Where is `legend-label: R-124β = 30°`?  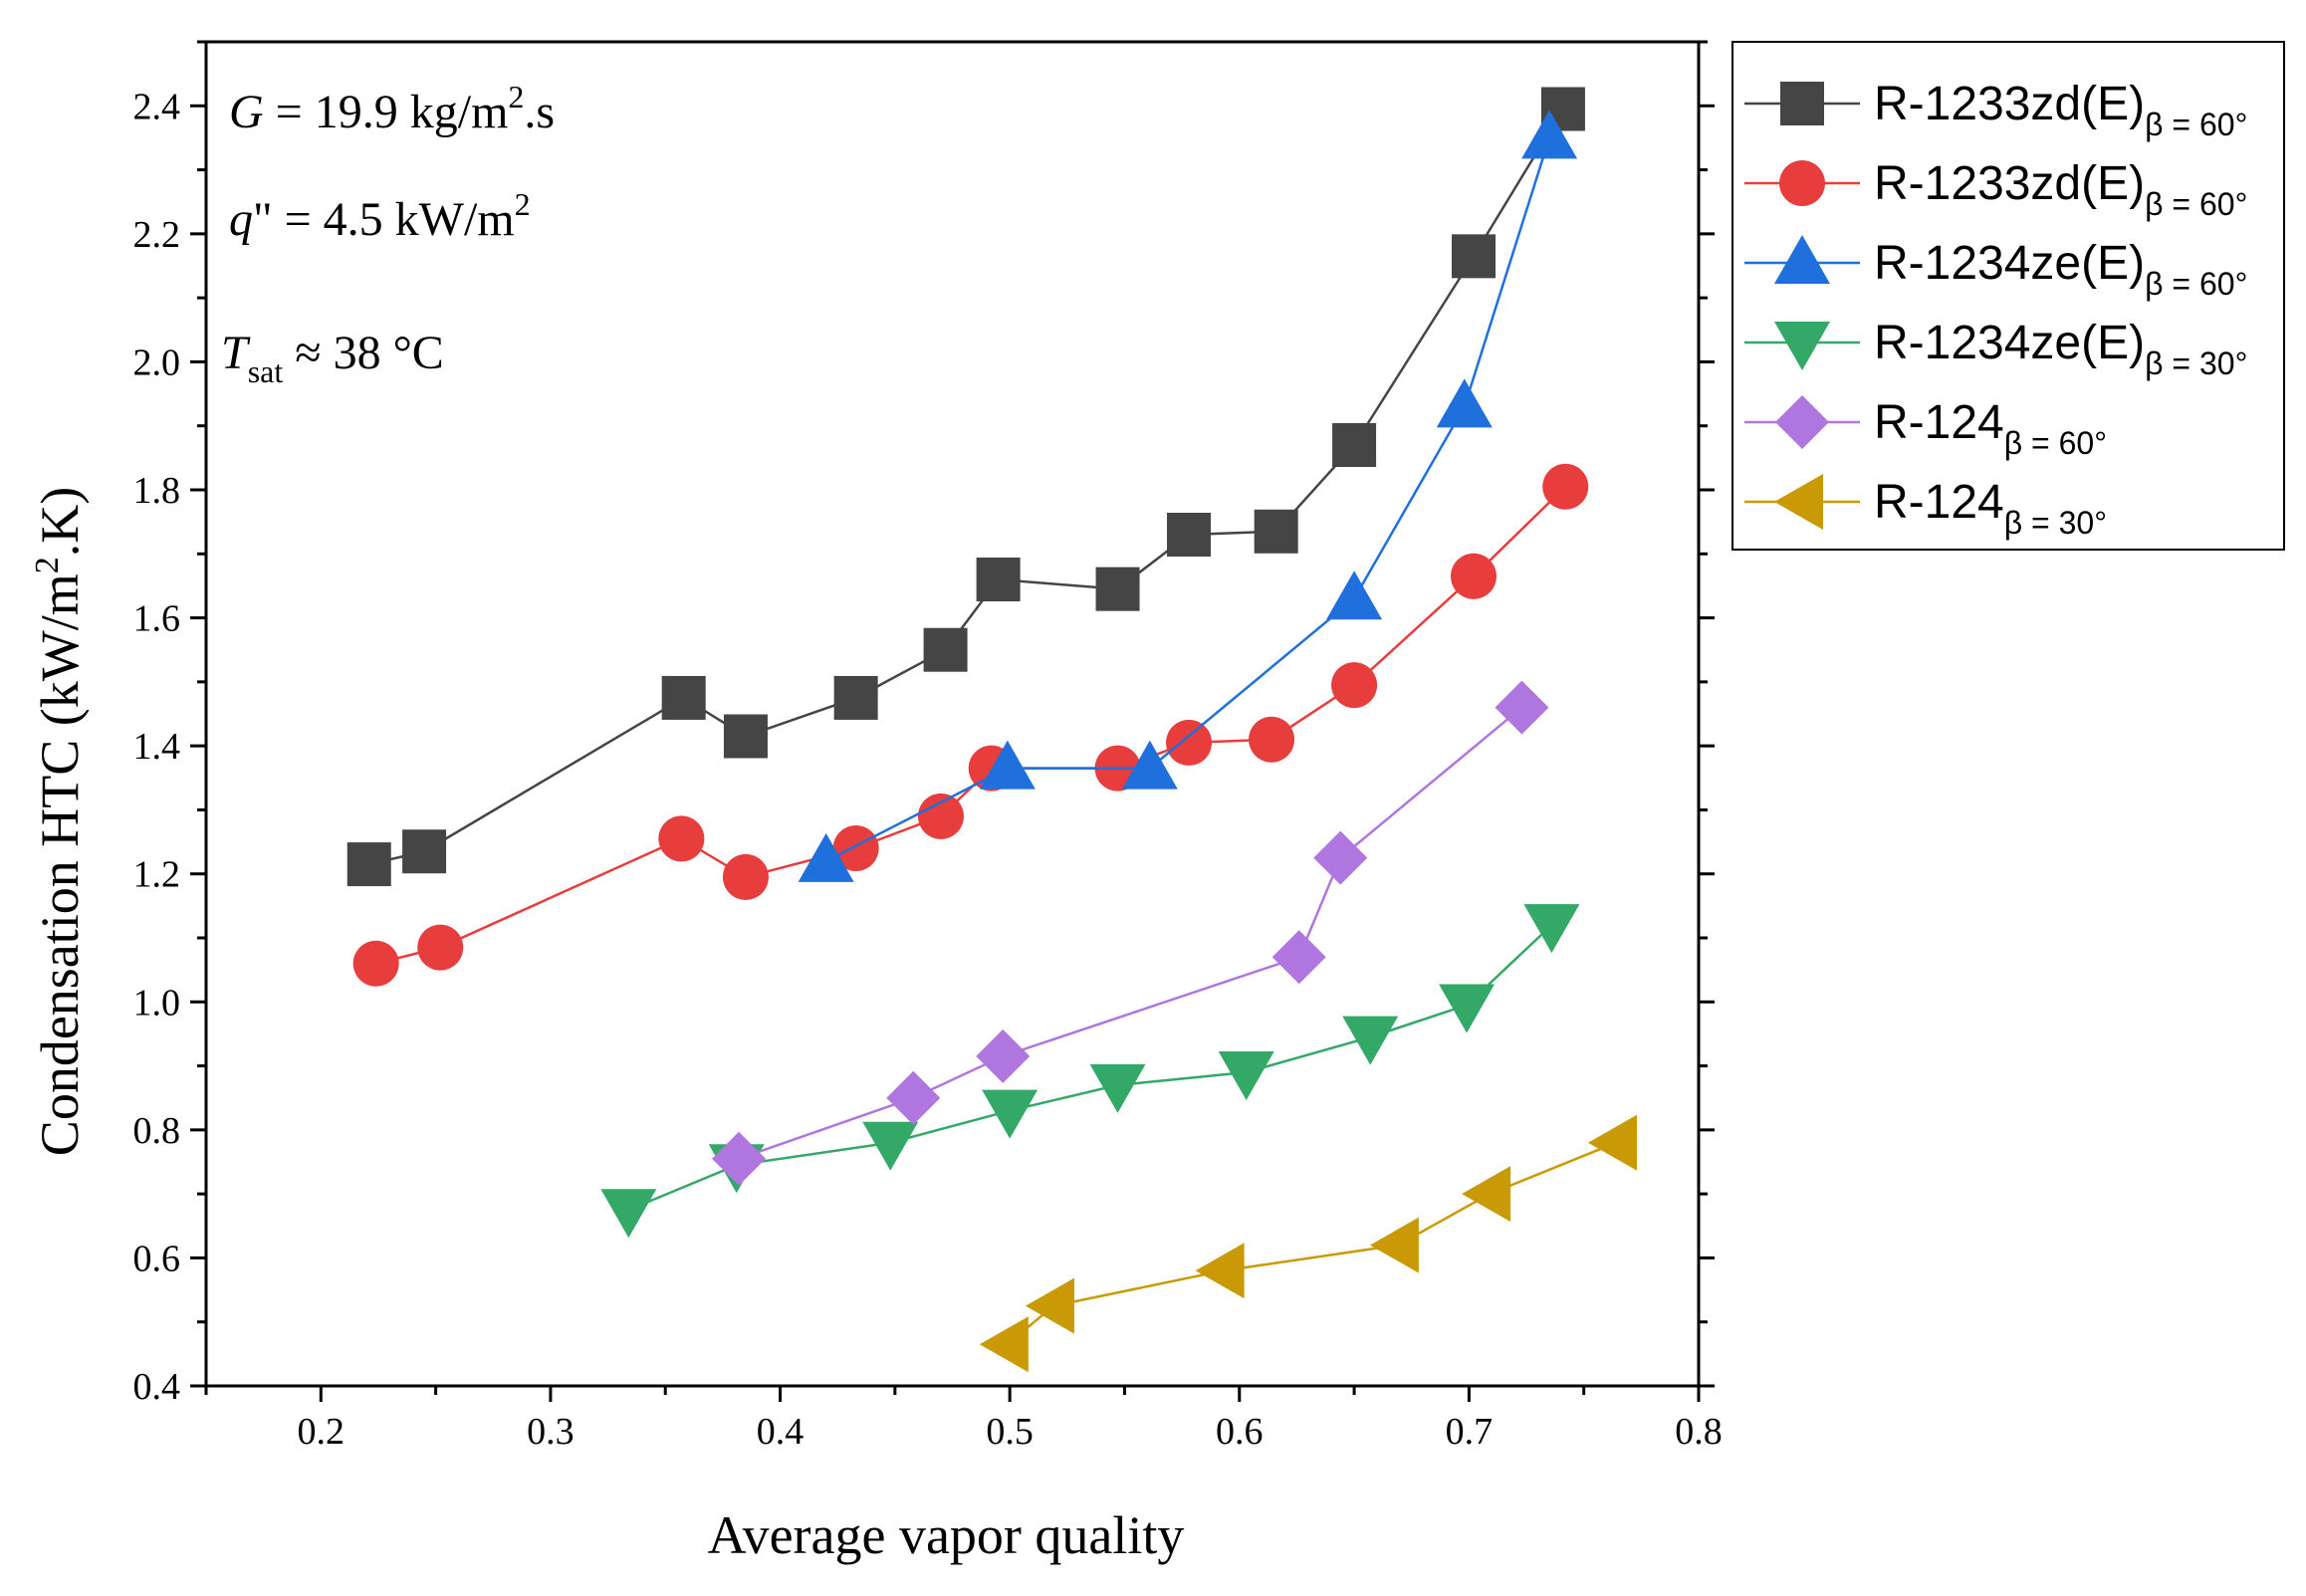
legend-label: R-124β = 30° is located at coordinates (1990, 508).